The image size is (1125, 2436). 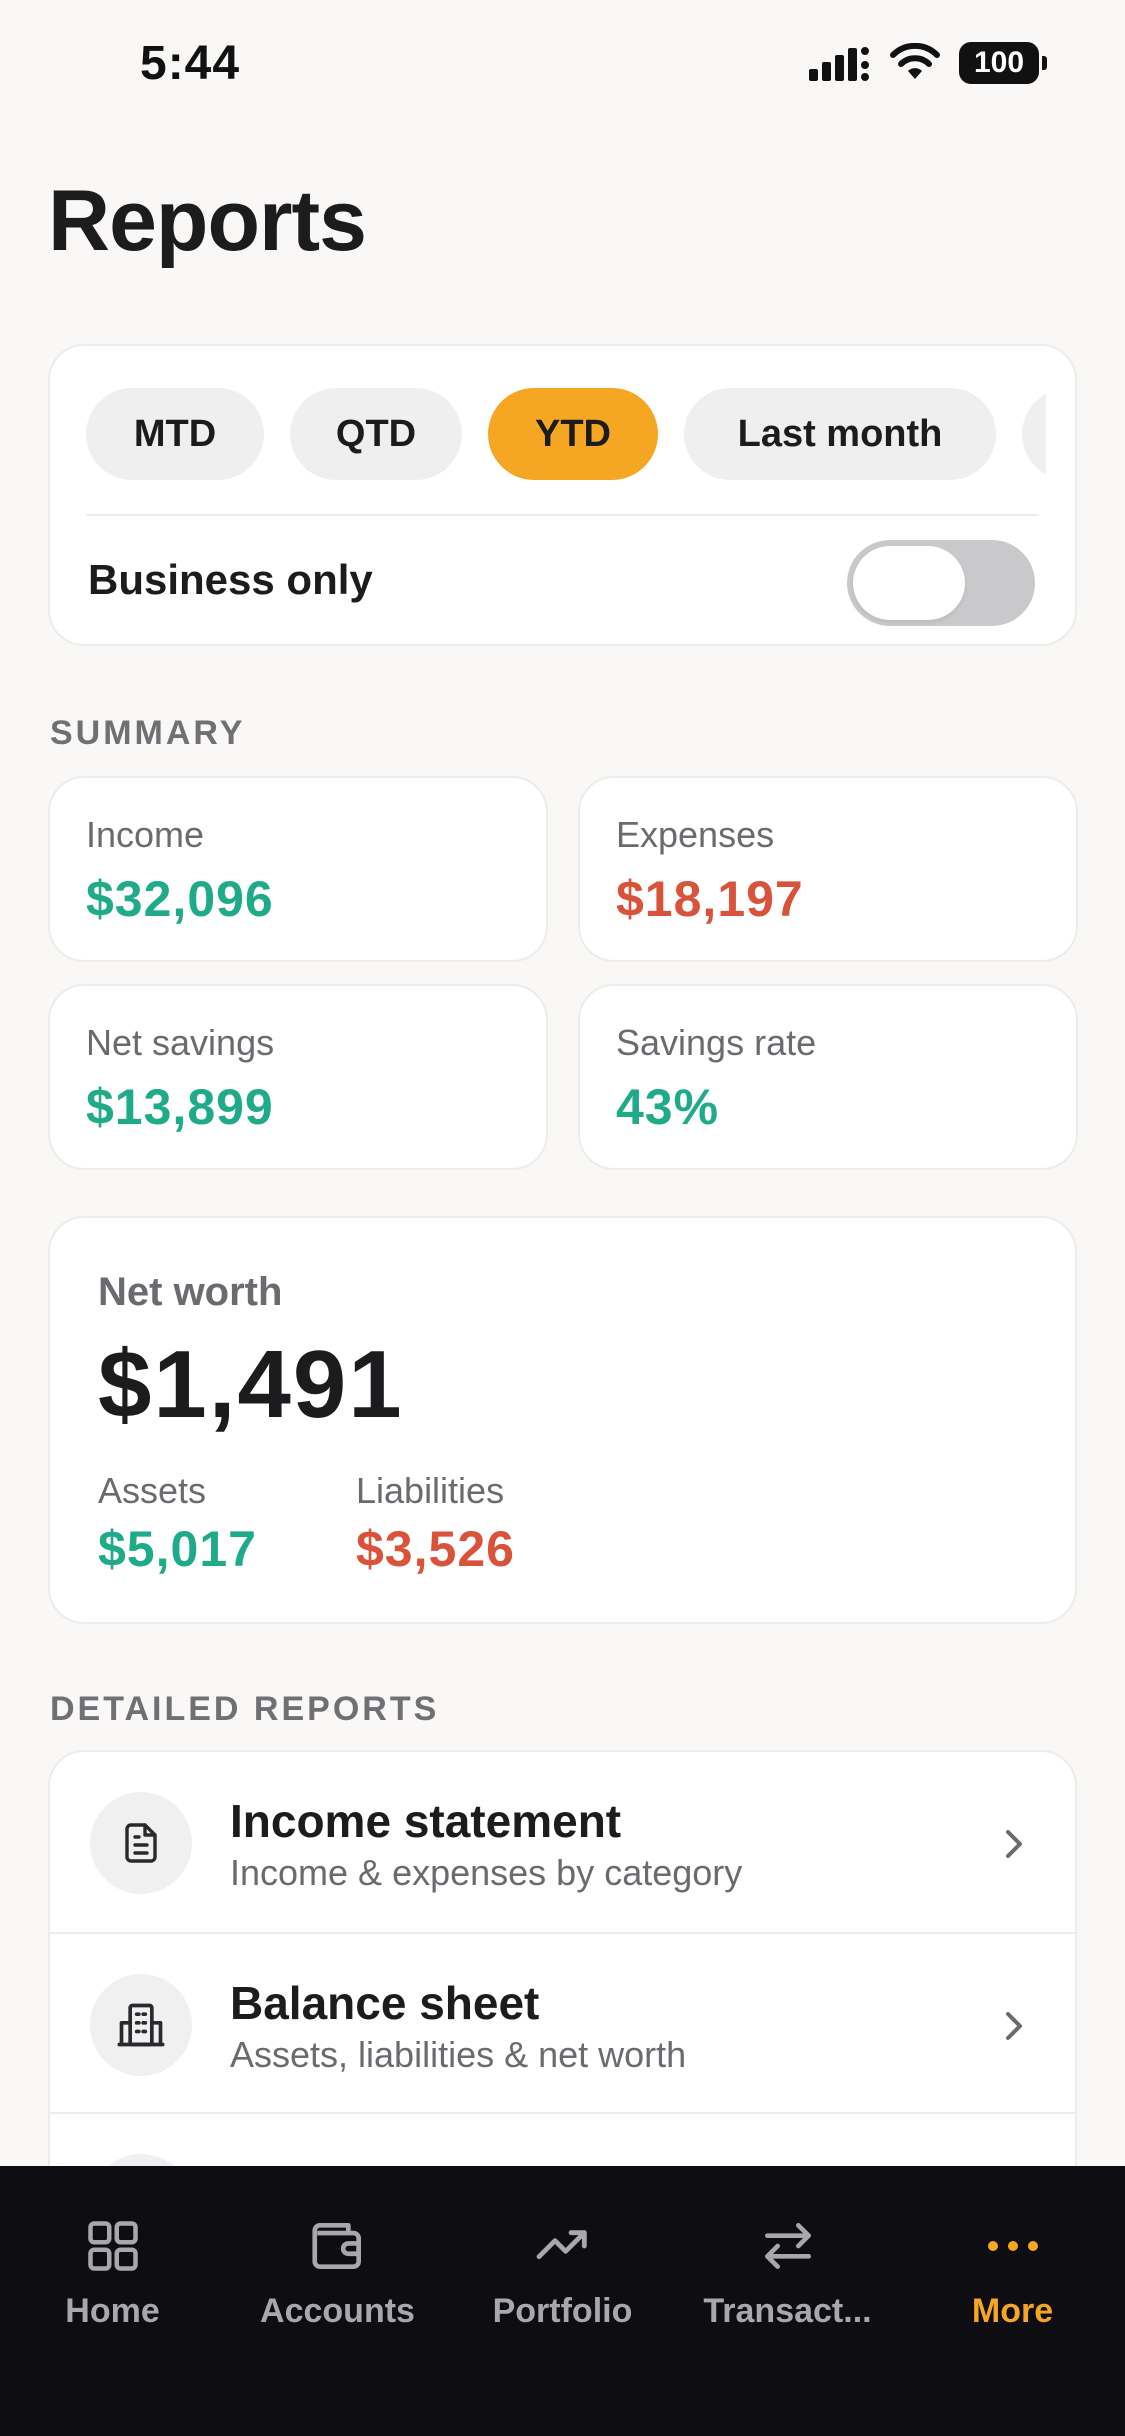 I want to click on period-chips: MTD QTD YTD Last month, so click(x=566, y=434).